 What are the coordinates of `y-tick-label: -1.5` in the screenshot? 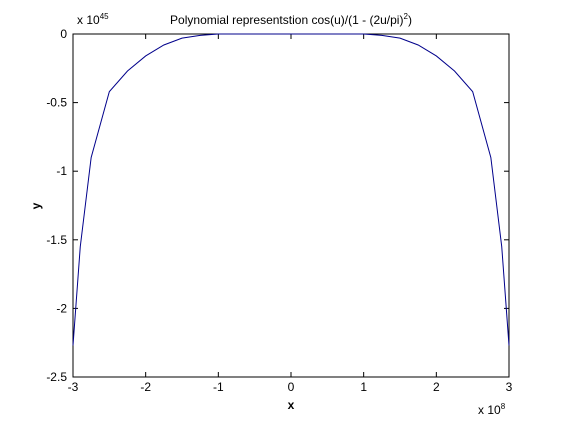 It's located at (56, 240).